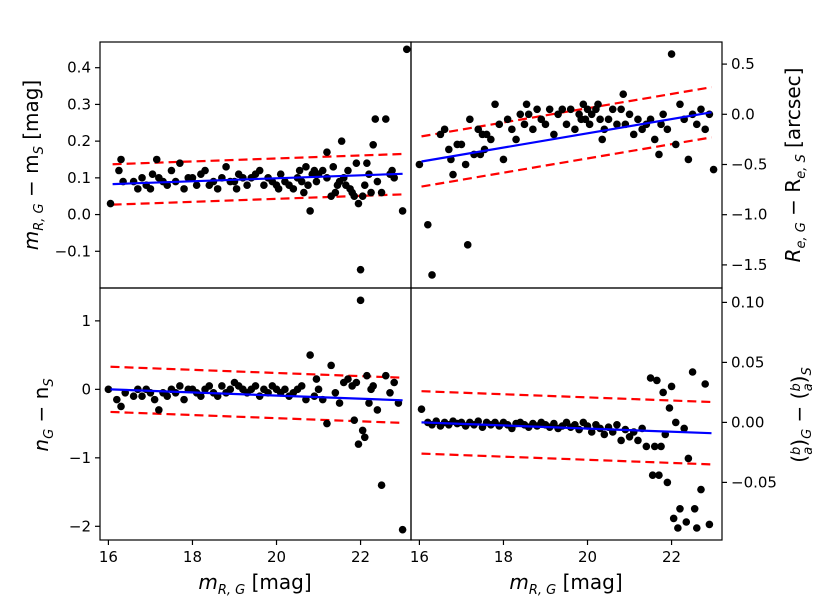 This screenshot has height=613, width=830. What do you see at coordinates (80, 526) in the screenshot?
I see `y-tick-label: −2` at bounding box center [80, 526].